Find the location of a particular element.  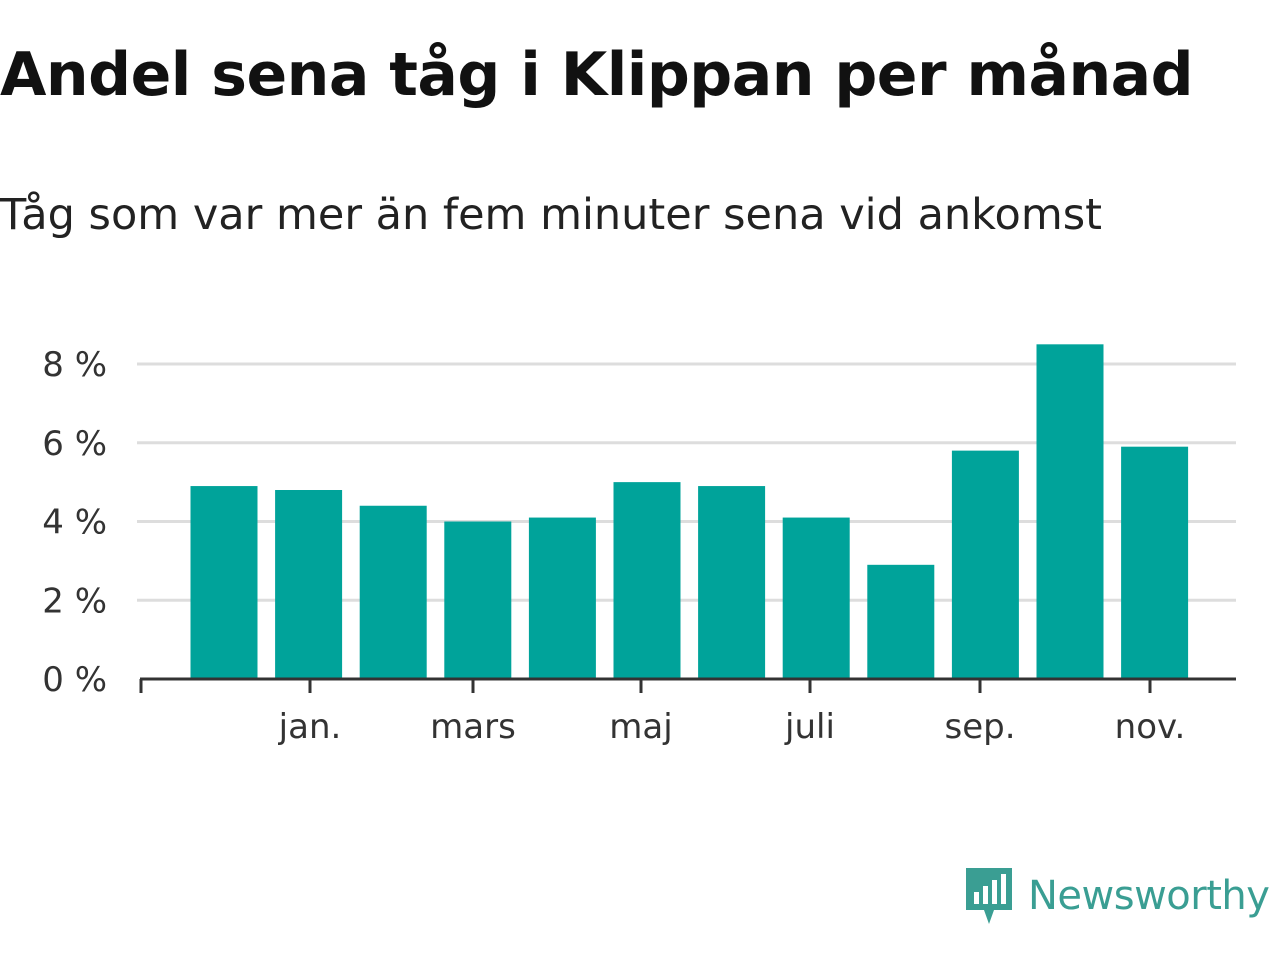

y-tick-label: 0 % is located at coordinates (74, 680).